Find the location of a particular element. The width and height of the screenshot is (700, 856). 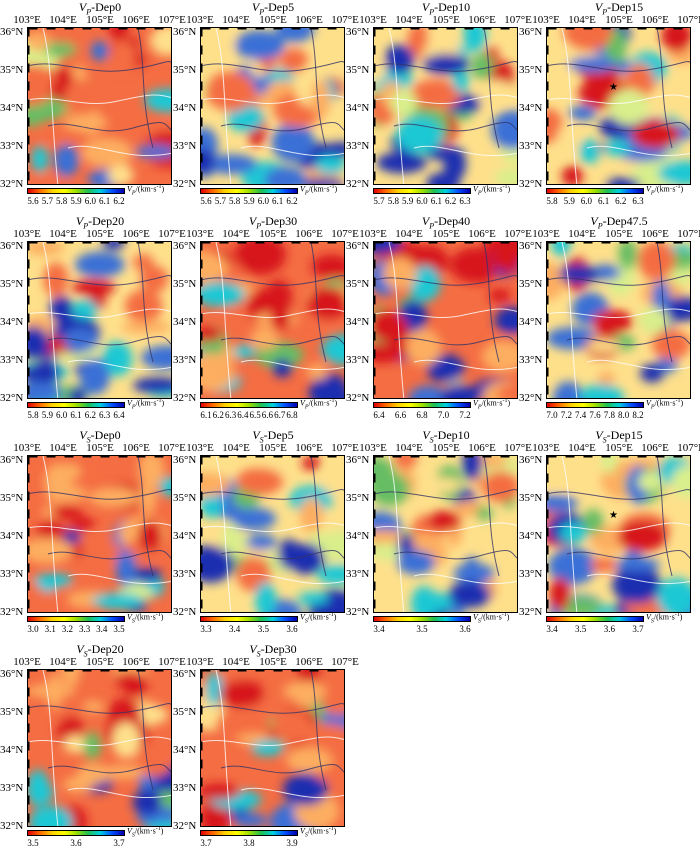

lat-label: 33°N is located at coordinates (358, 574).